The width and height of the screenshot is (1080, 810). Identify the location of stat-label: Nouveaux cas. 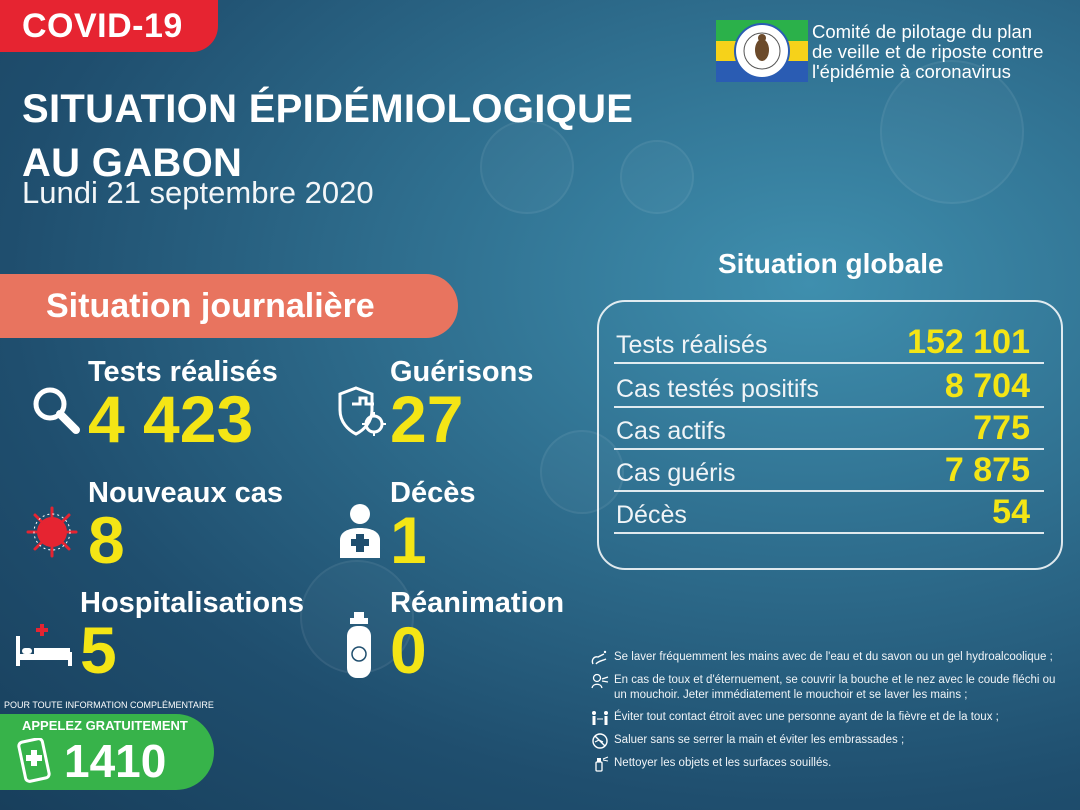
(186, 493).